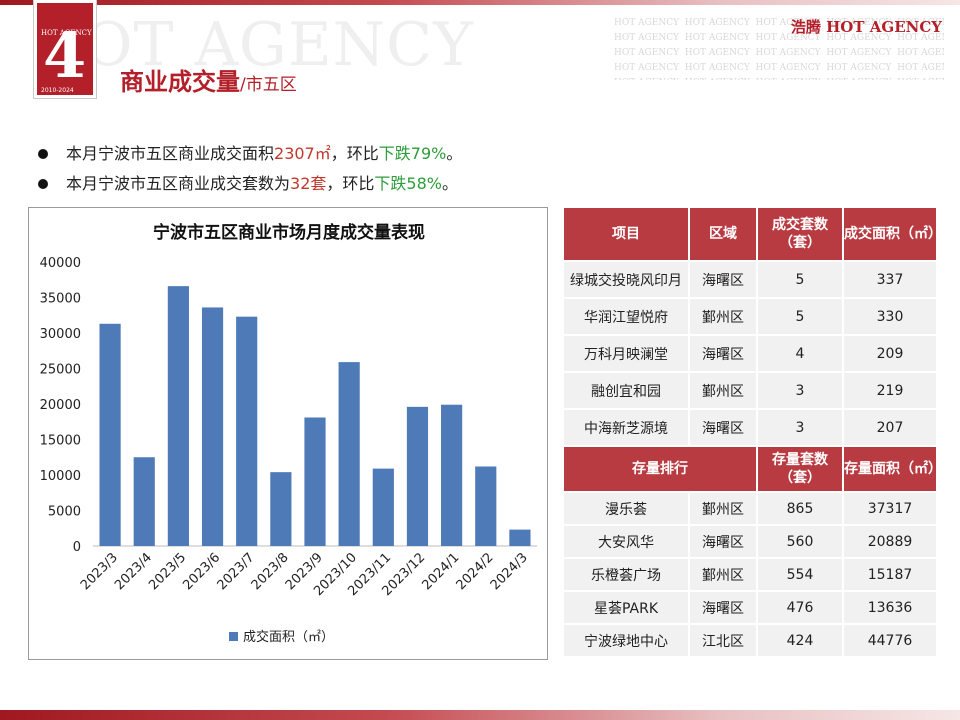 This screenshot has height=720, width=960. I want to click on area-change: 下跌79%, so click(412, 153).